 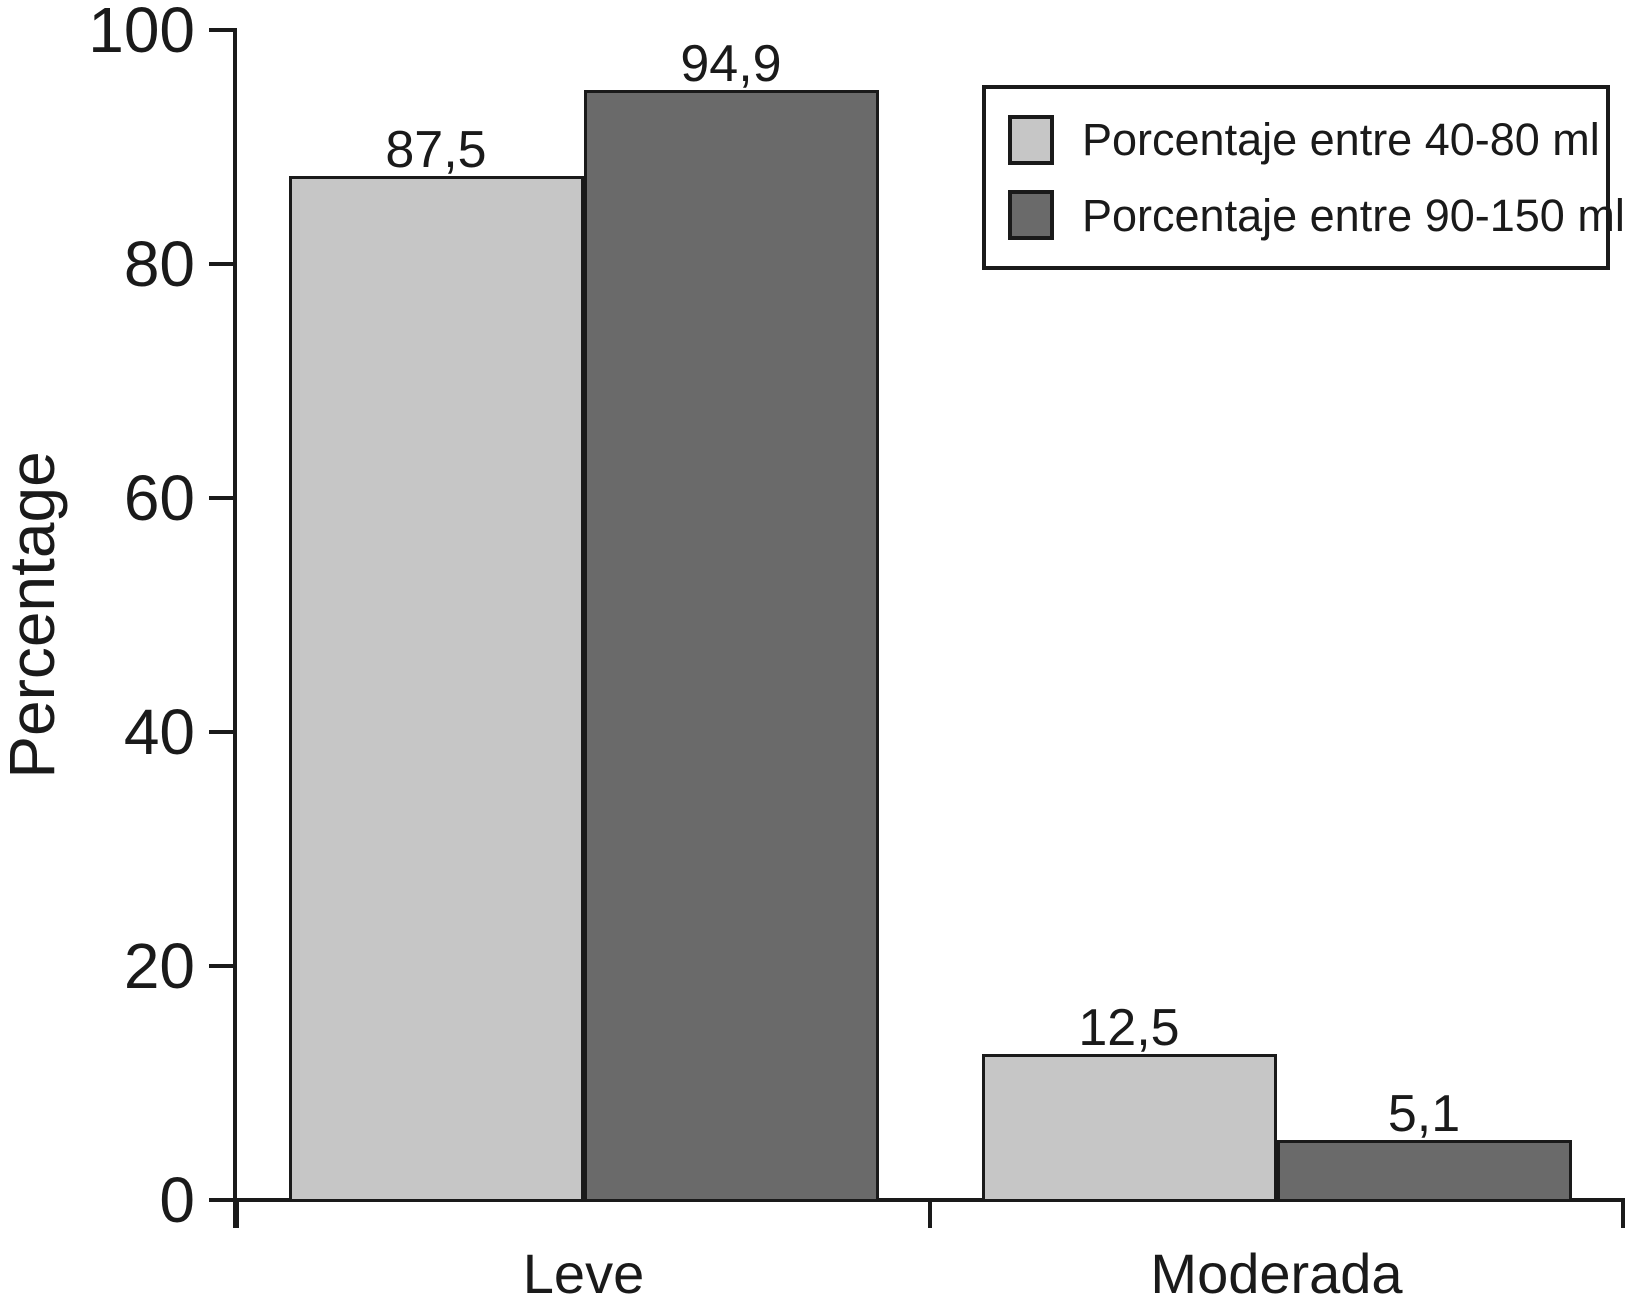 I want to click on legend-label-2: Porcentaje entre 90-150 ml, so click(x=1353, y=215).